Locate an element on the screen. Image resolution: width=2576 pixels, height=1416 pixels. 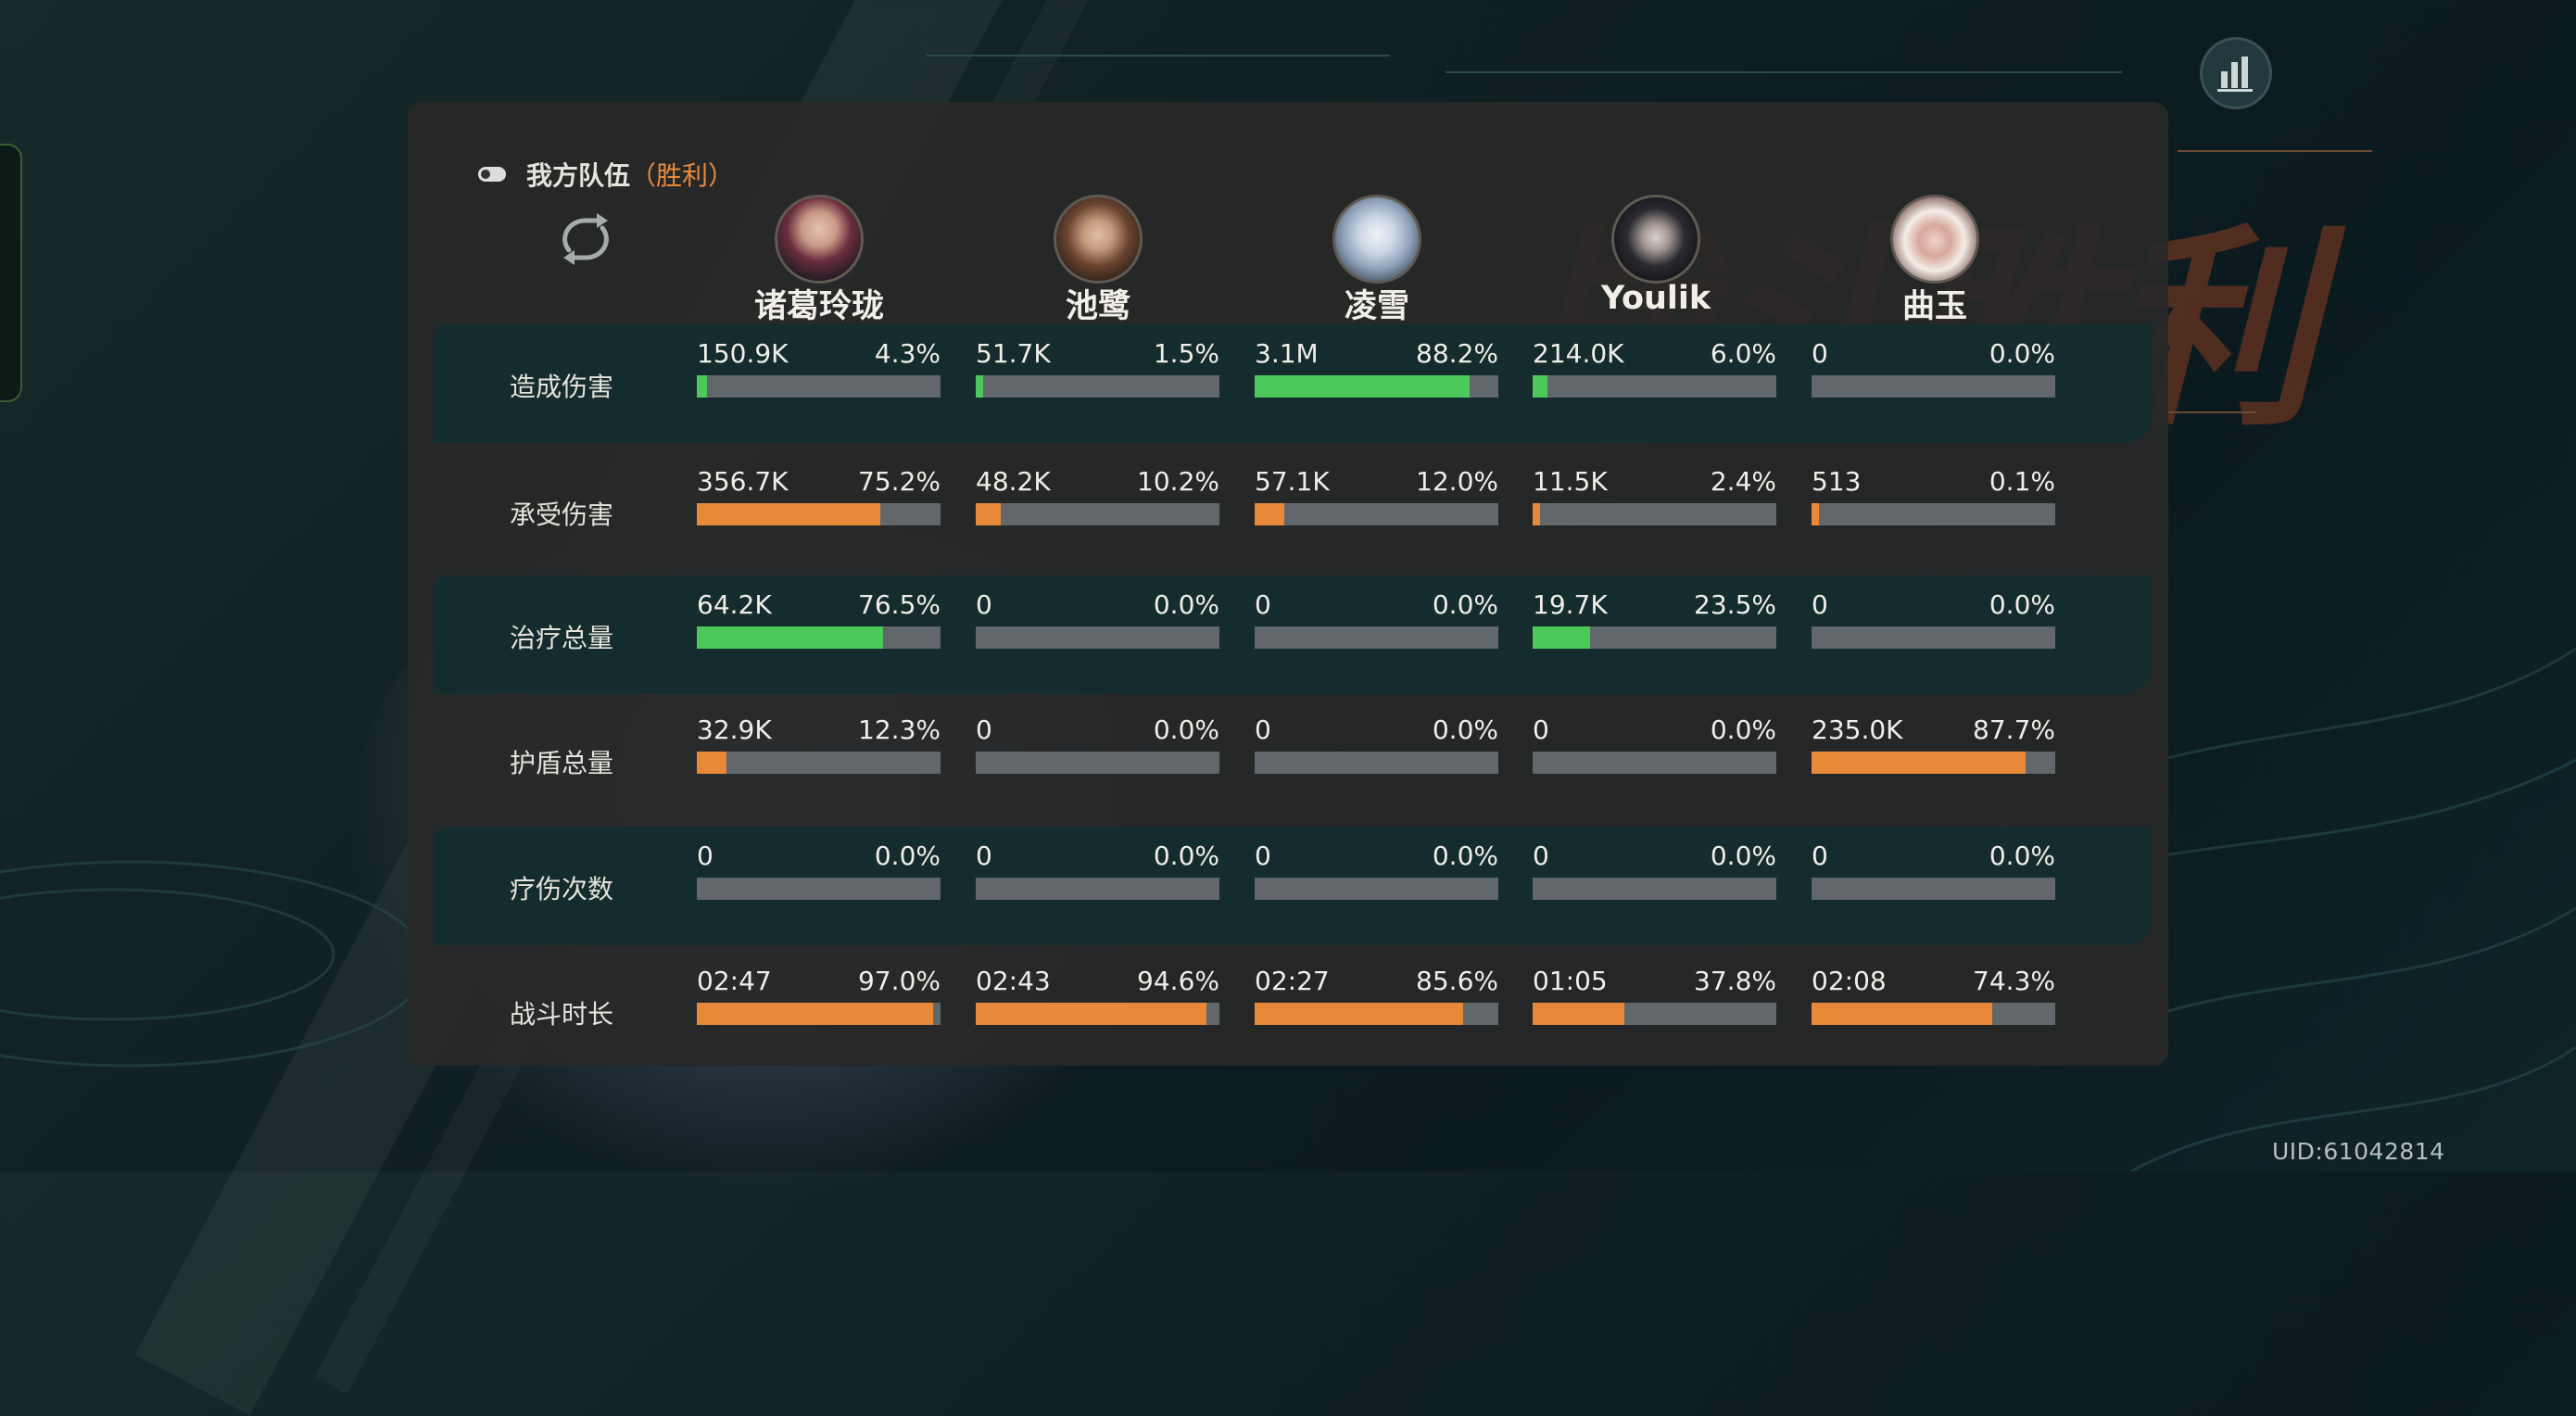
bar-chart-icon is located at coordinates (2235, 74).